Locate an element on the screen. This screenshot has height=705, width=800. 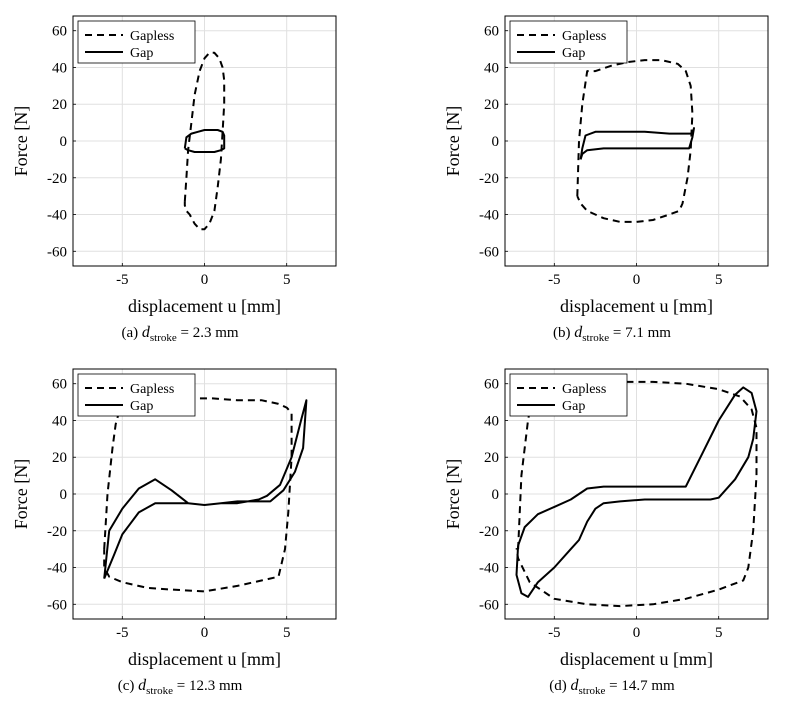
caption-tag: (c) is located at coordinates (126, 686).